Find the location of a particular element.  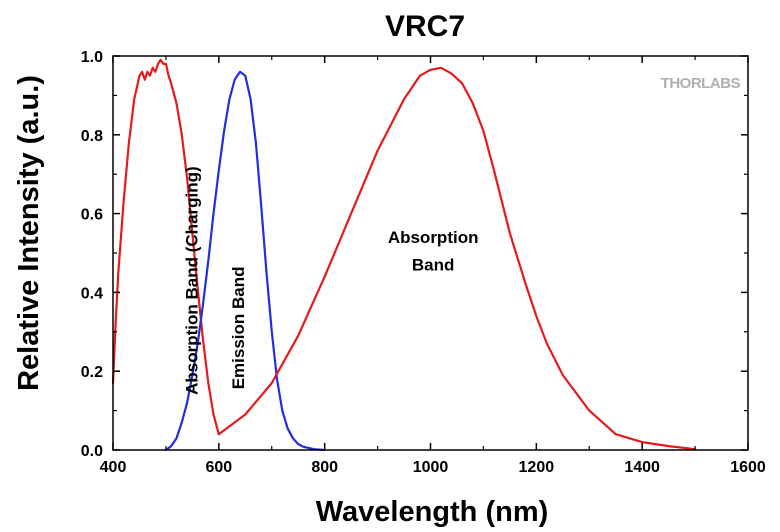

annotation-label: Band is located at coordinates (433, 265).